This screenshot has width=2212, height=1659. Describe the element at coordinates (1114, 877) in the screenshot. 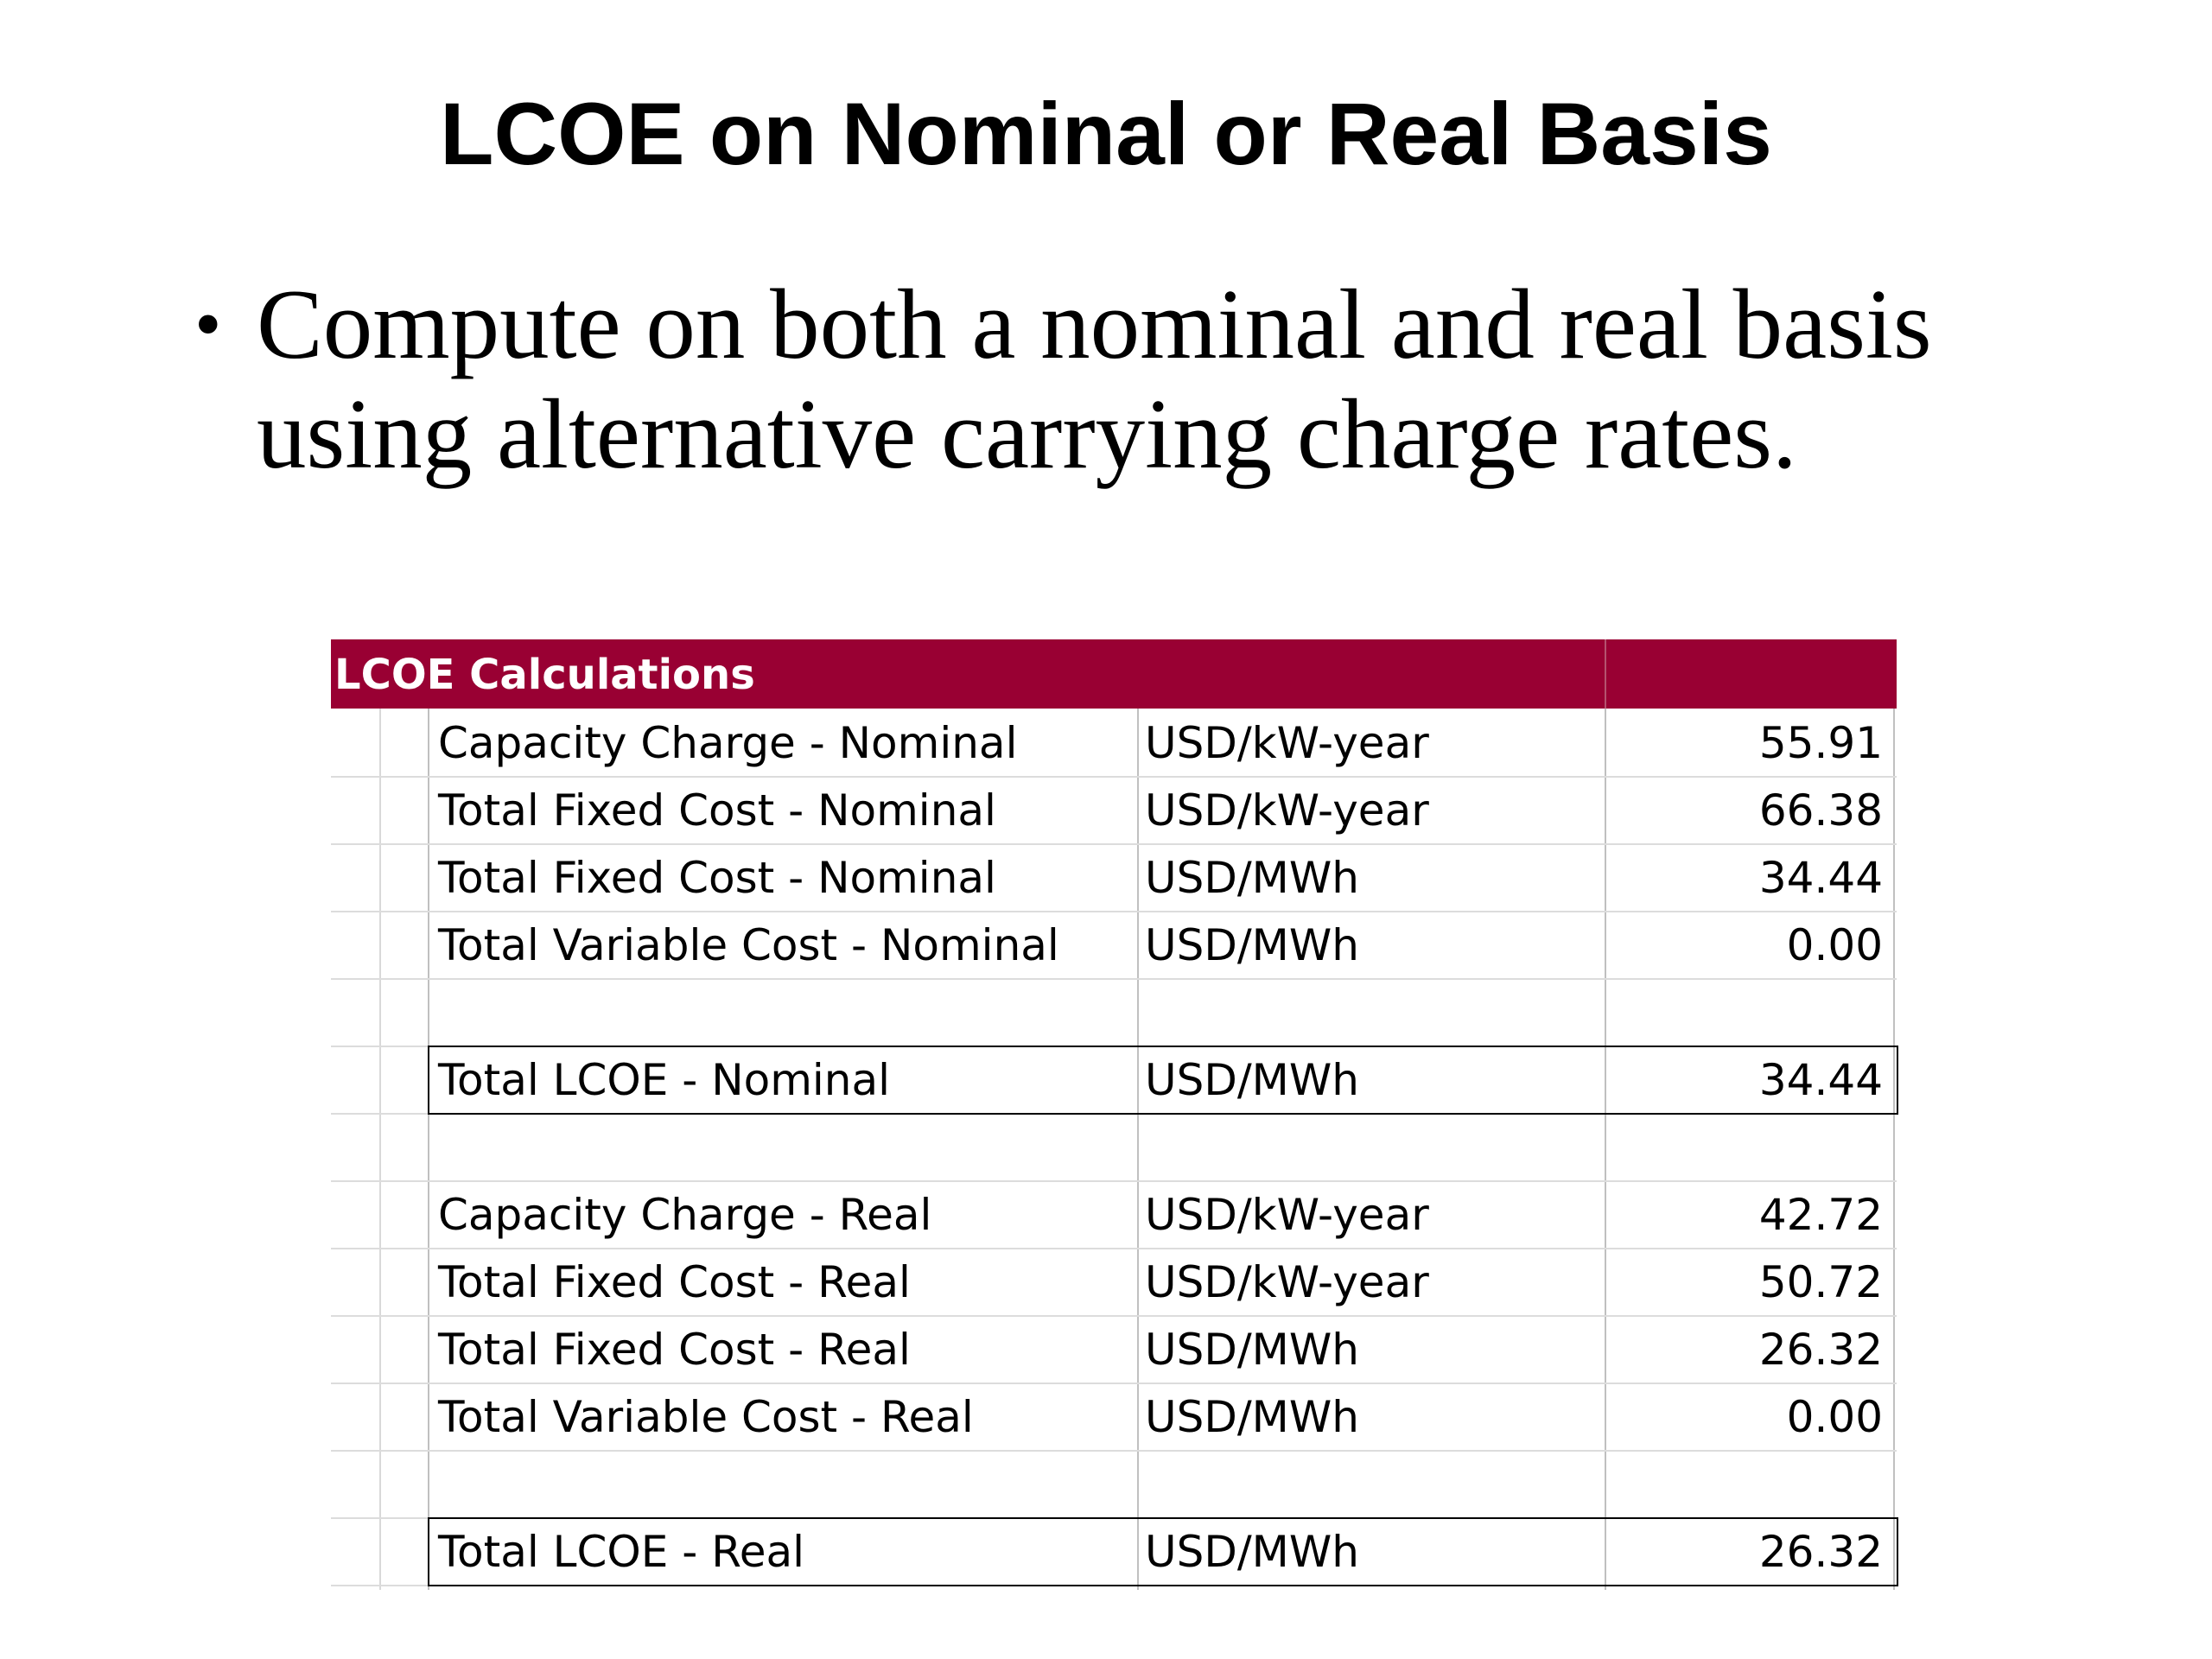

I see `table-row: Total Fixed Cost - Nominal USD/MWh 34.44` at that location.